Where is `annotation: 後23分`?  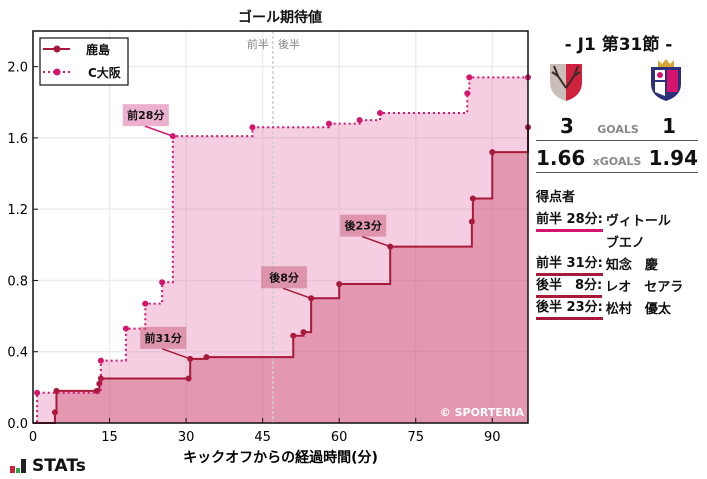 annotation: 後23分 is located at coordinates (365, 231).